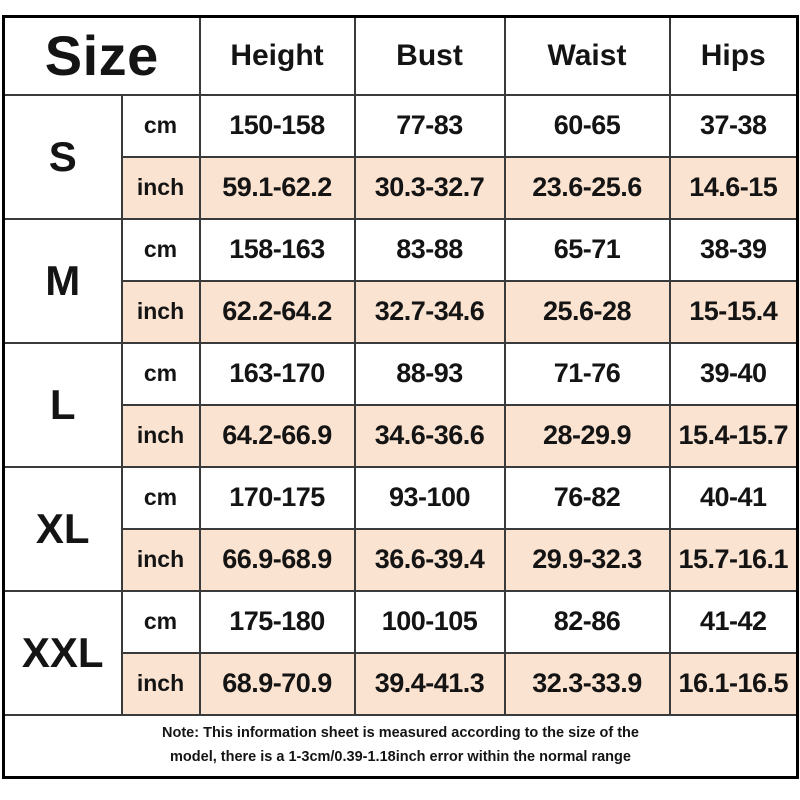  I want to click on value-xxl-inch-2: 32.3-33.9, so click(587, 683).